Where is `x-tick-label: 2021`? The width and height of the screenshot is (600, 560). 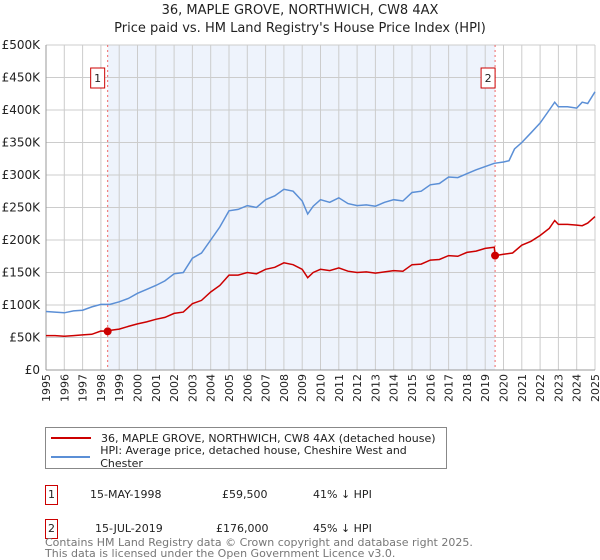 x-tick-label: 2021 is located at coordinates (522, 388).